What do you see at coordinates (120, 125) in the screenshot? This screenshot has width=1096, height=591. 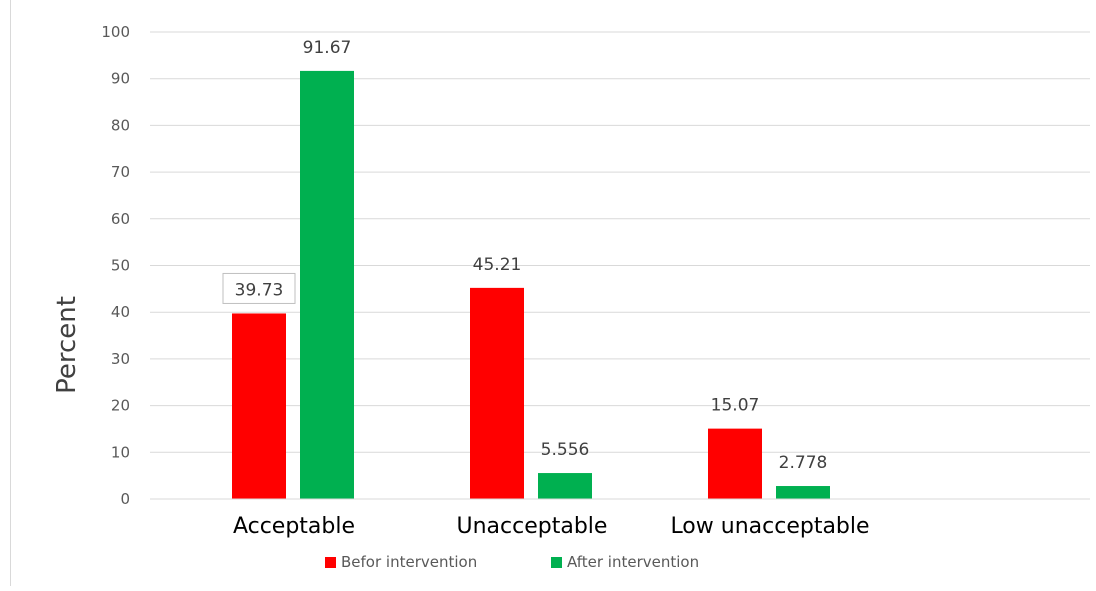 I see `y-tick-label: 80` at bounding box center [120, 125].